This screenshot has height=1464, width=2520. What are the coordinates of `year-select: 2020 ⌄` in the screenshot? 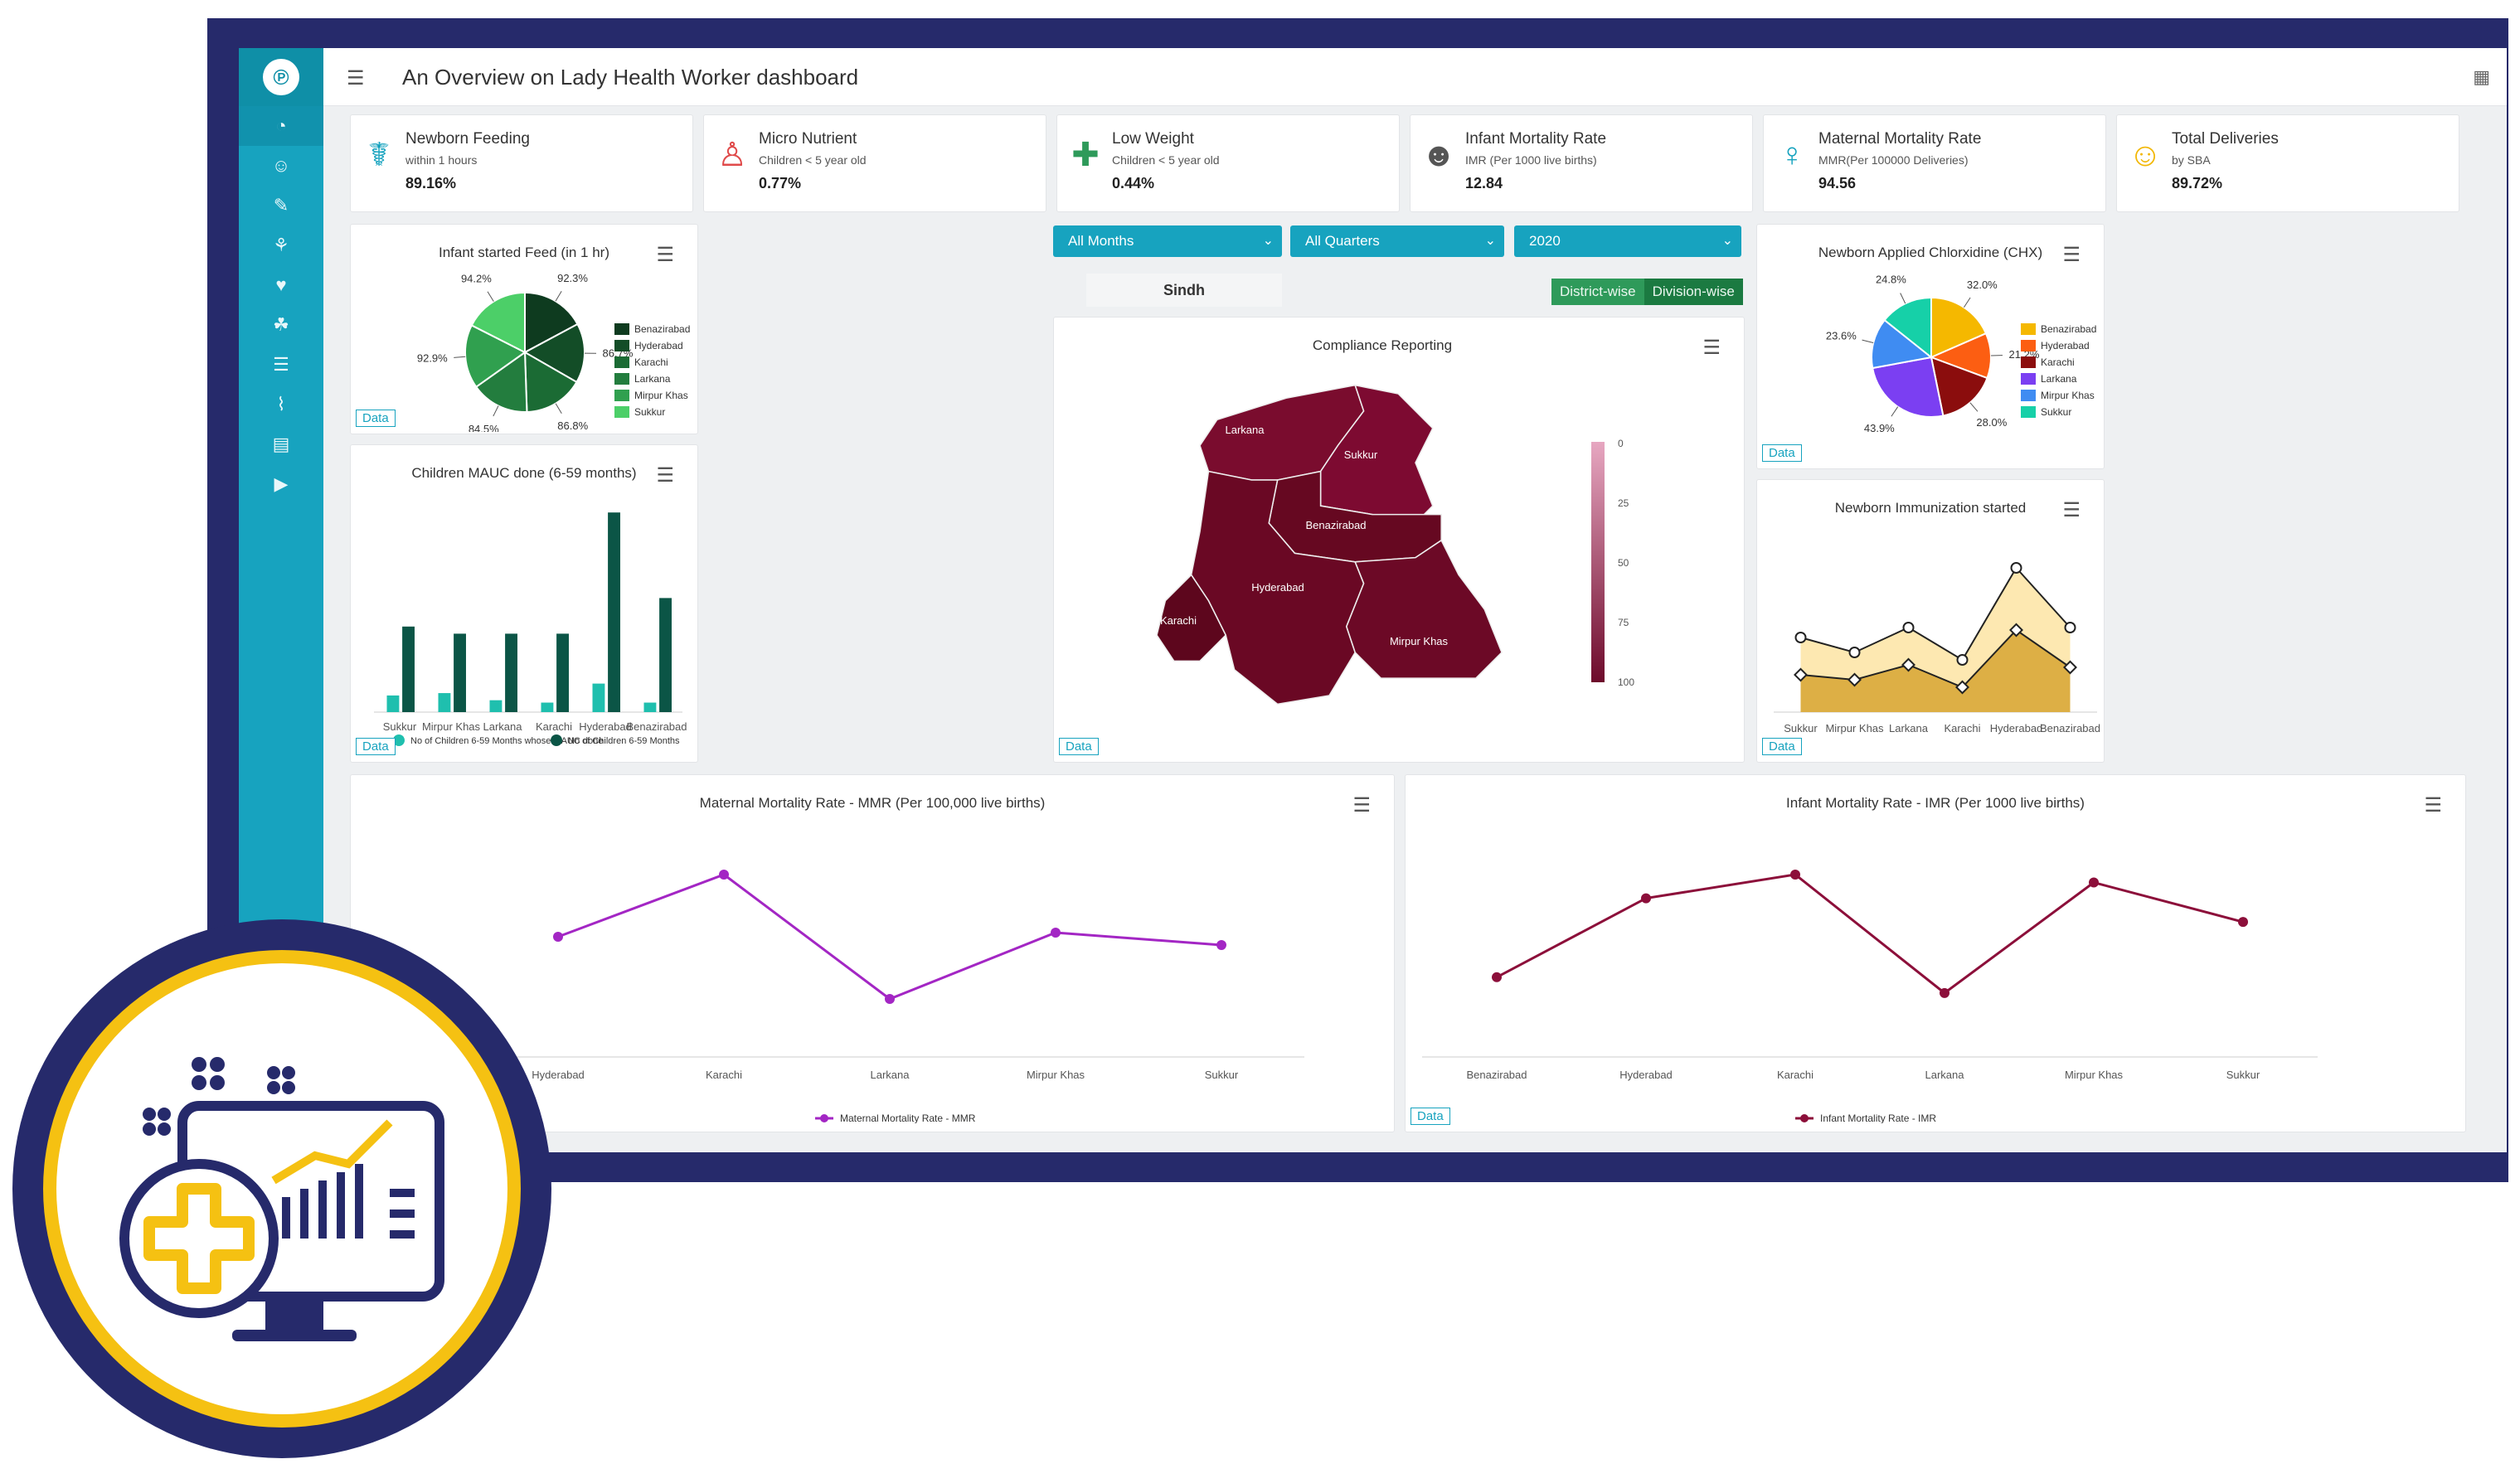 It's located at (1627, 241).